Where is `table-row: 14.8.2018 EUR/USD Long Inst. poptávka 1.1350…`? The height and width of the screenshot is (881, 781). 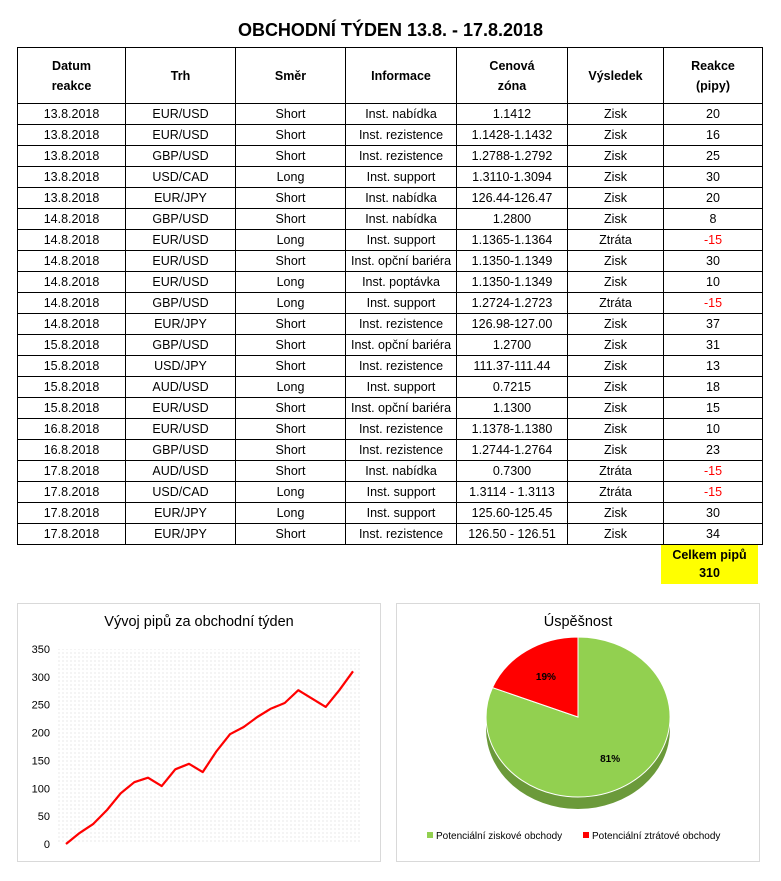 table-row: 14.8.2018 EUR/USD Long Inst. poptávka 1.1350… is located at coordinates (390, 282).